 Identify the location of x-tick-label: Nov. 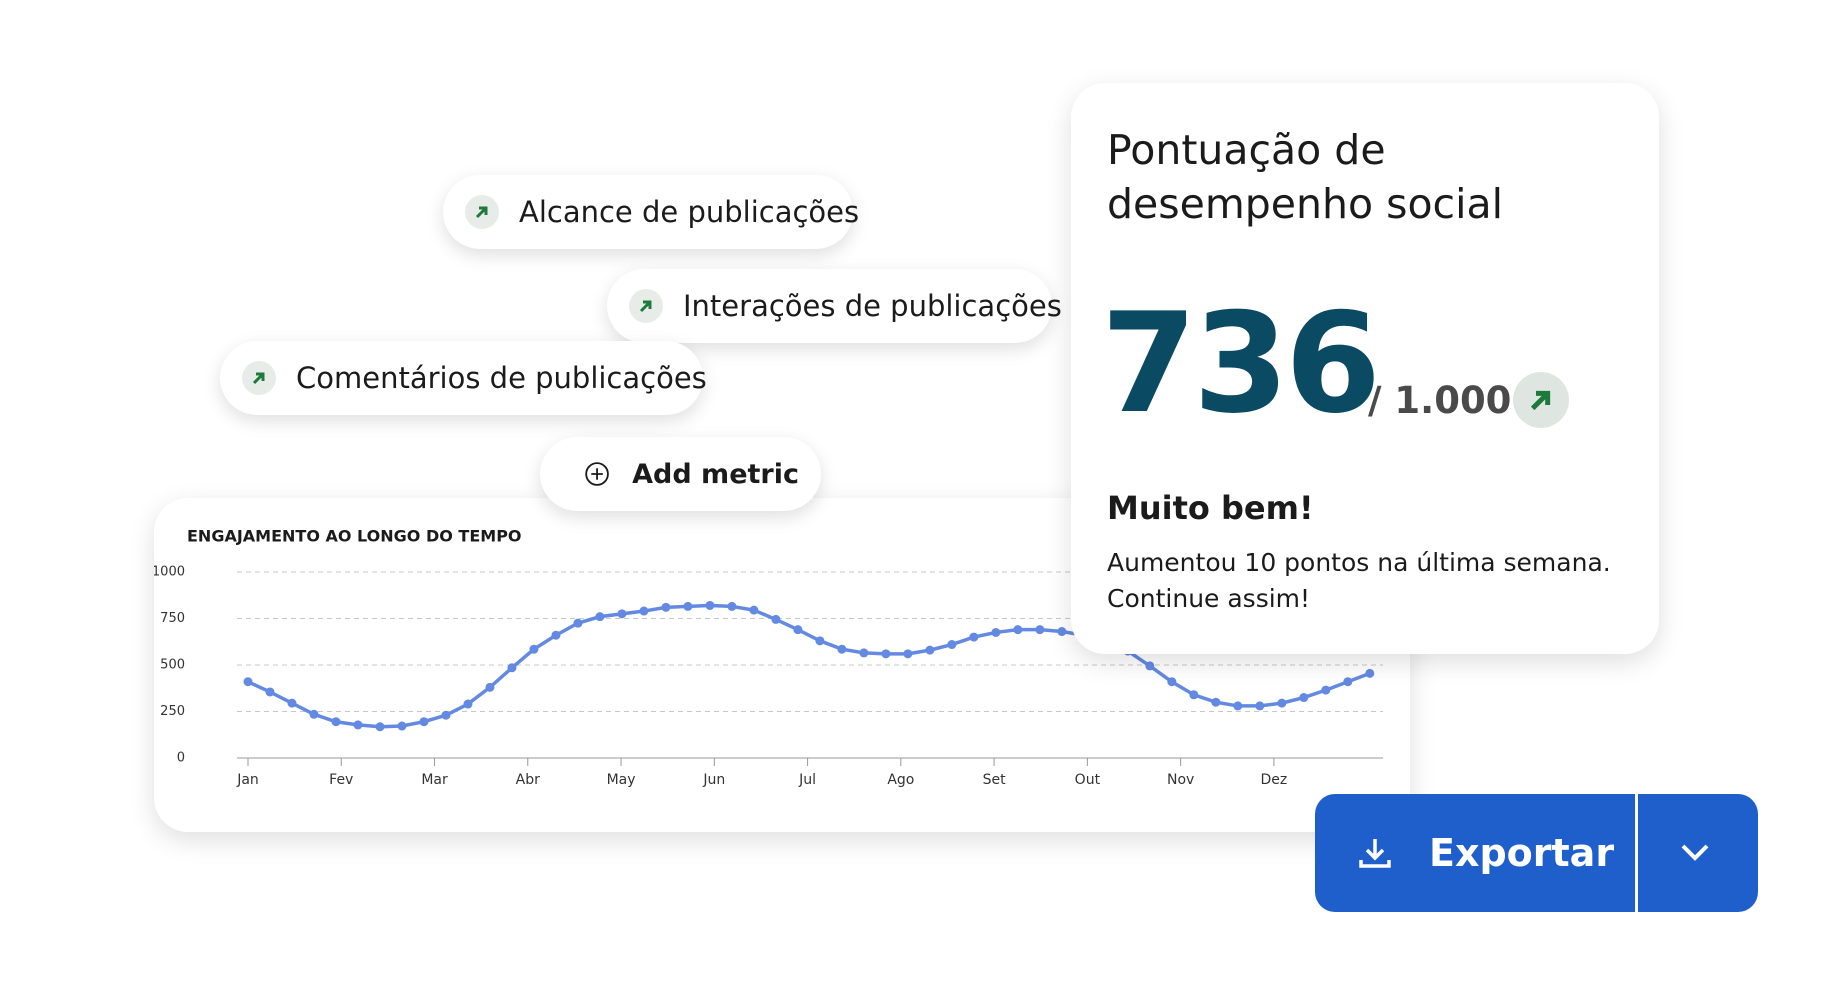
(1180, 780).